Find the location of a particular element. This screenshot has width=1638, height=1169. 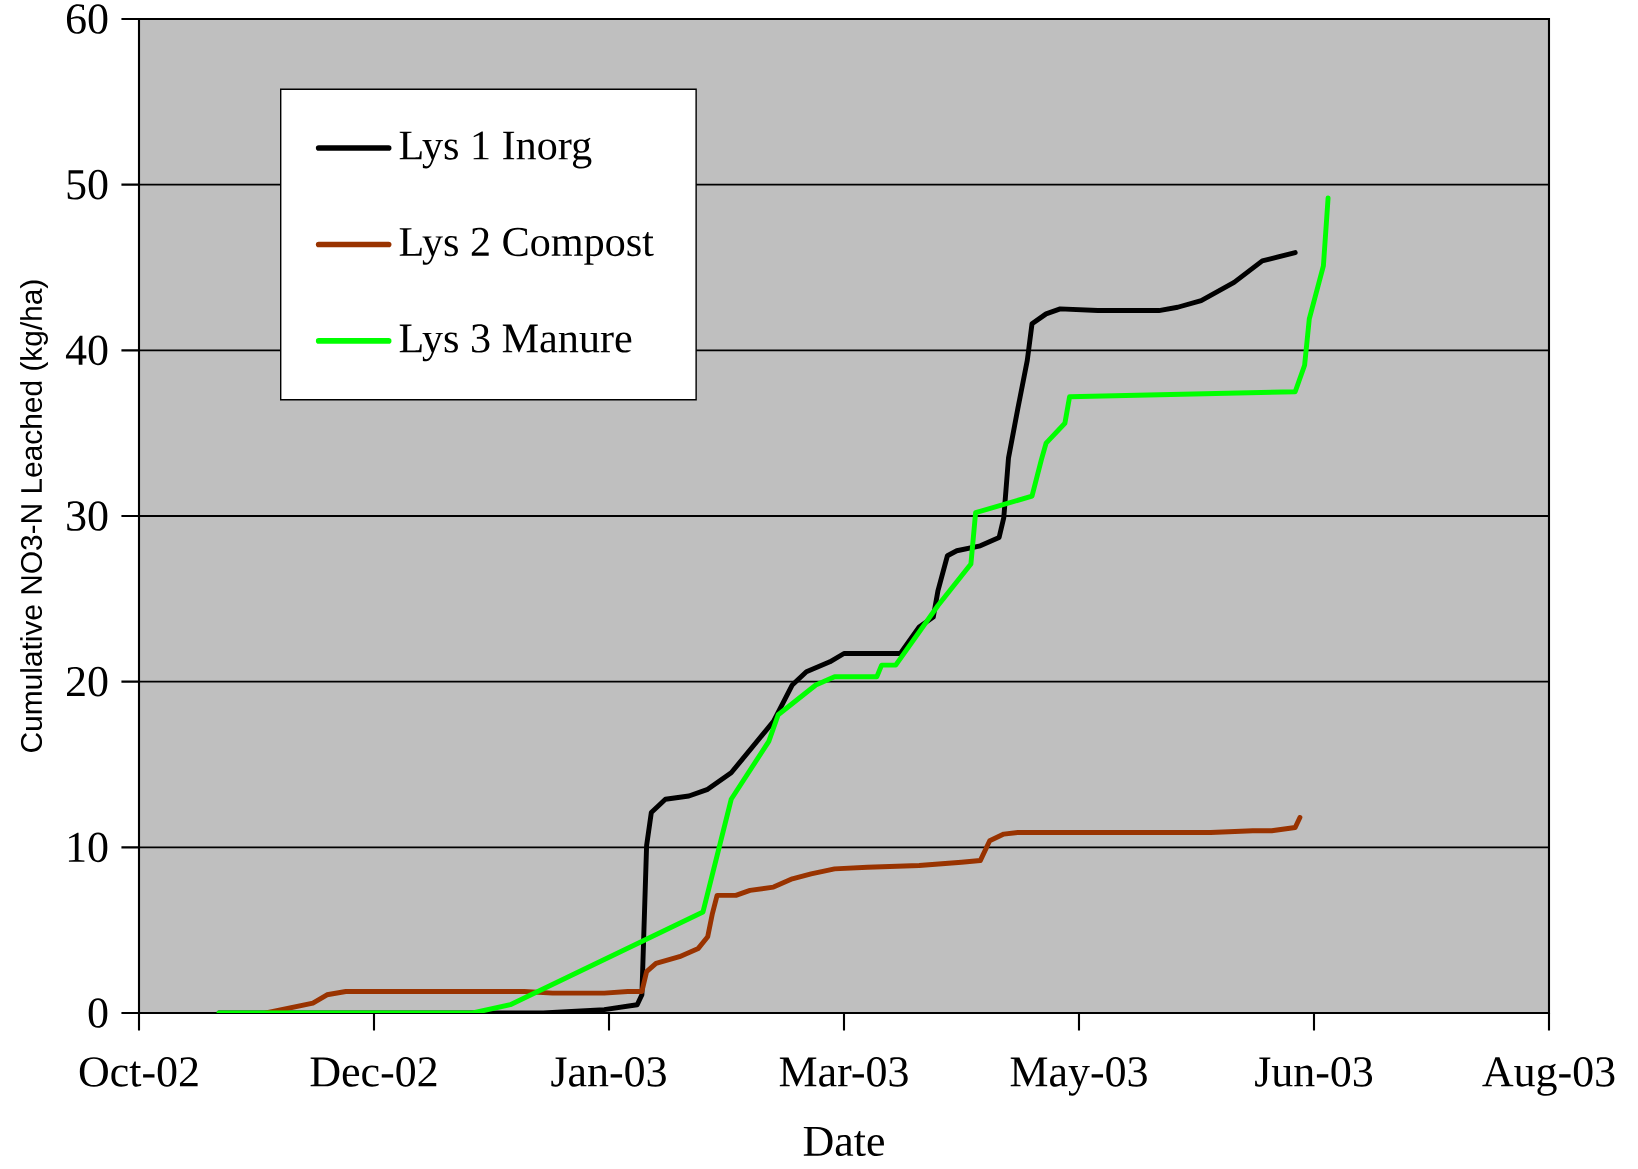

x-tick-label: Aug-03 is located at coordinates (1548, 1076).